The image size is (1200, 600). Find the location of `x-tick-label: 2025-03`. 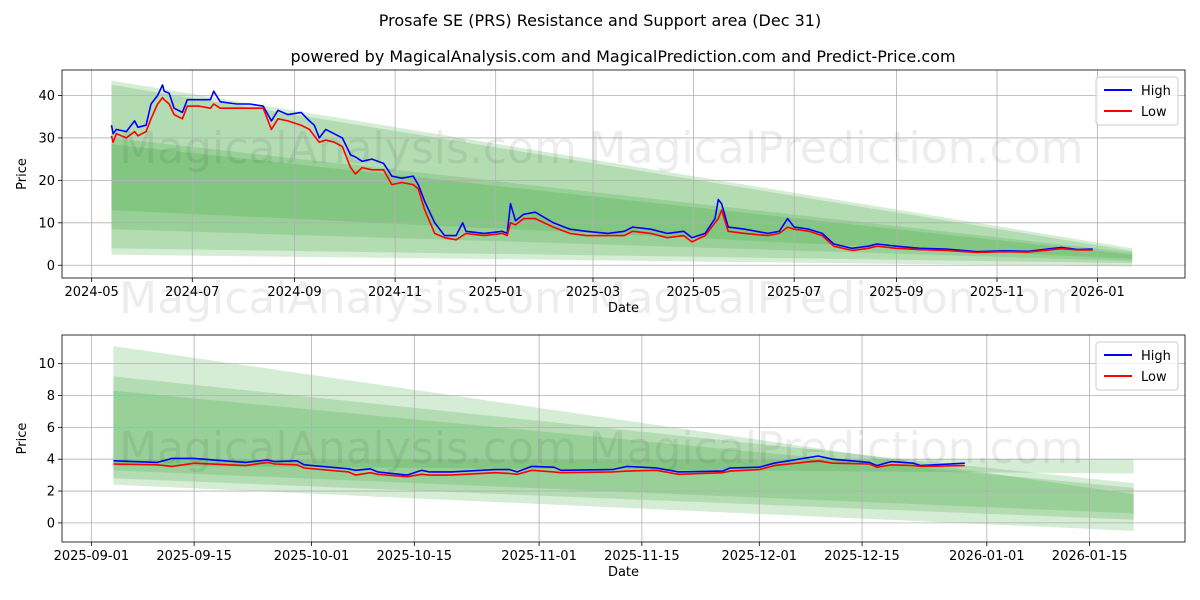

x-tick-label: 2025-03 is located at coordinates (593, 292).